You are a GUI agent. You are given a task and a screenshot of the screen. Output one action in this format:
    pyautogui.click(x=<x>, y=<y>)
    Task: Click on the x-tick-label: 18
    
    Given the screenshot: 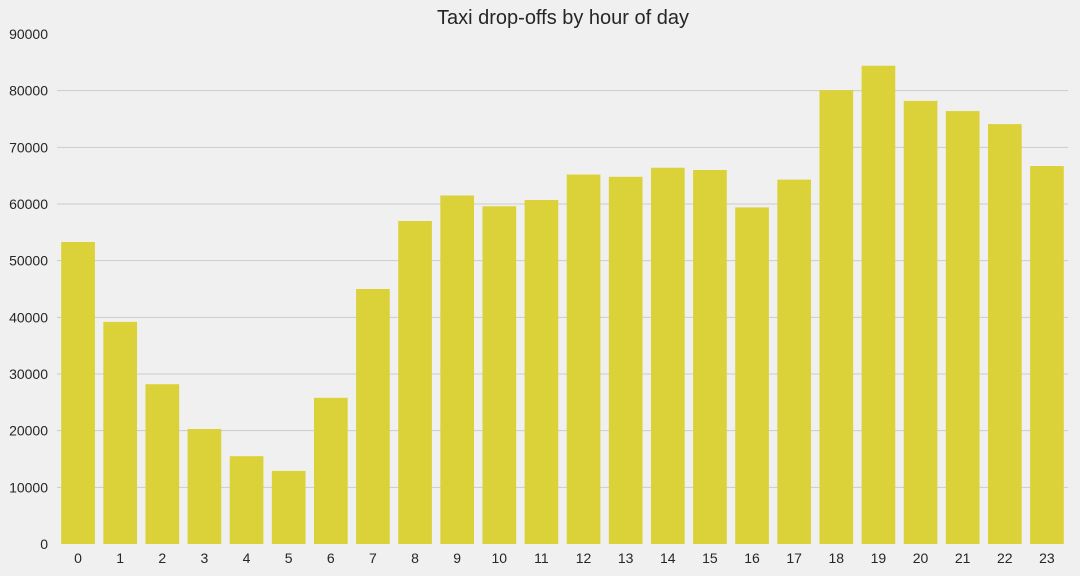 What is the action you would take?
    pyautogui.click(x=837, y=558)
    